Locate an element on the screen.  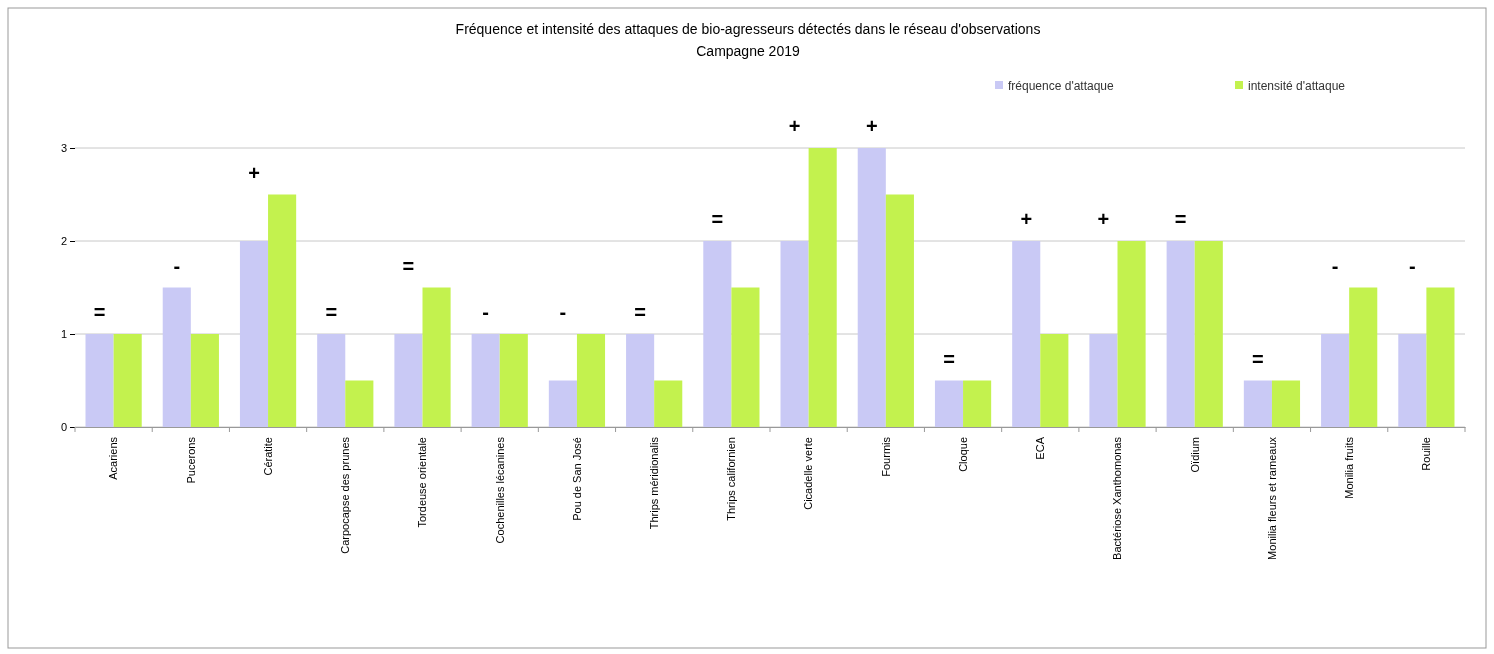
x-tick-label: Pucerons is located at coordinates (190, 460).